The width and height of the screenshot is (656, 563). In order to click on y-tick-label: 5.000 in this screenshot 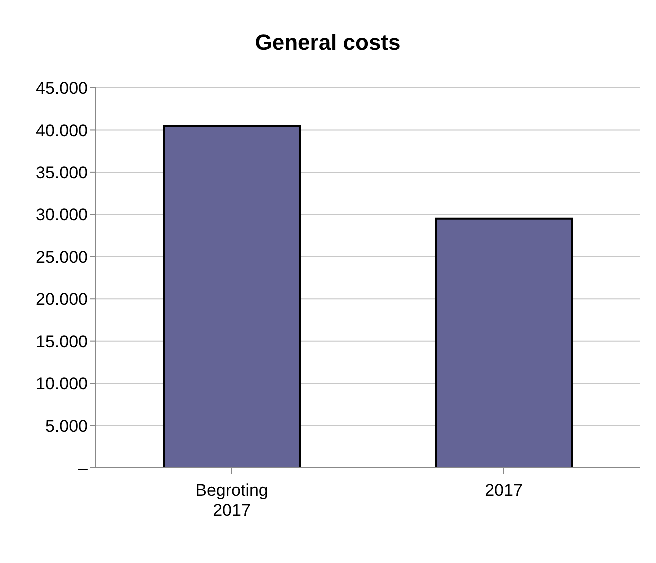, I will do `click(66, 426)`.